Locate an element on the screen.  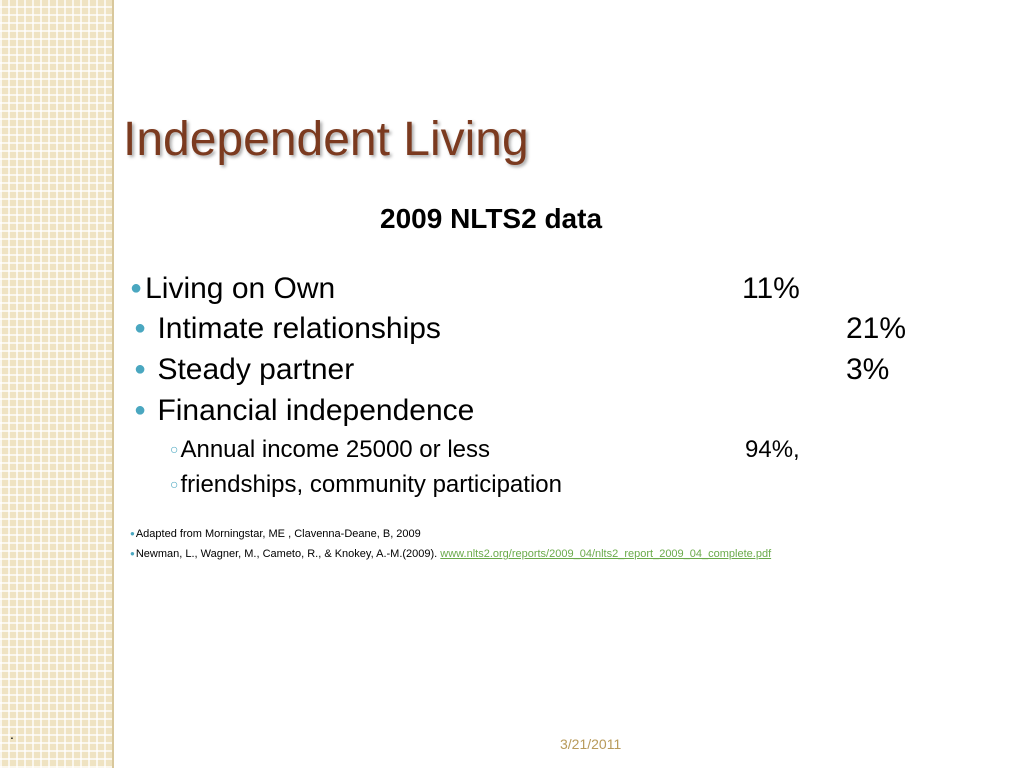
bullet-value: 21% is located at coordinates (876, 328).